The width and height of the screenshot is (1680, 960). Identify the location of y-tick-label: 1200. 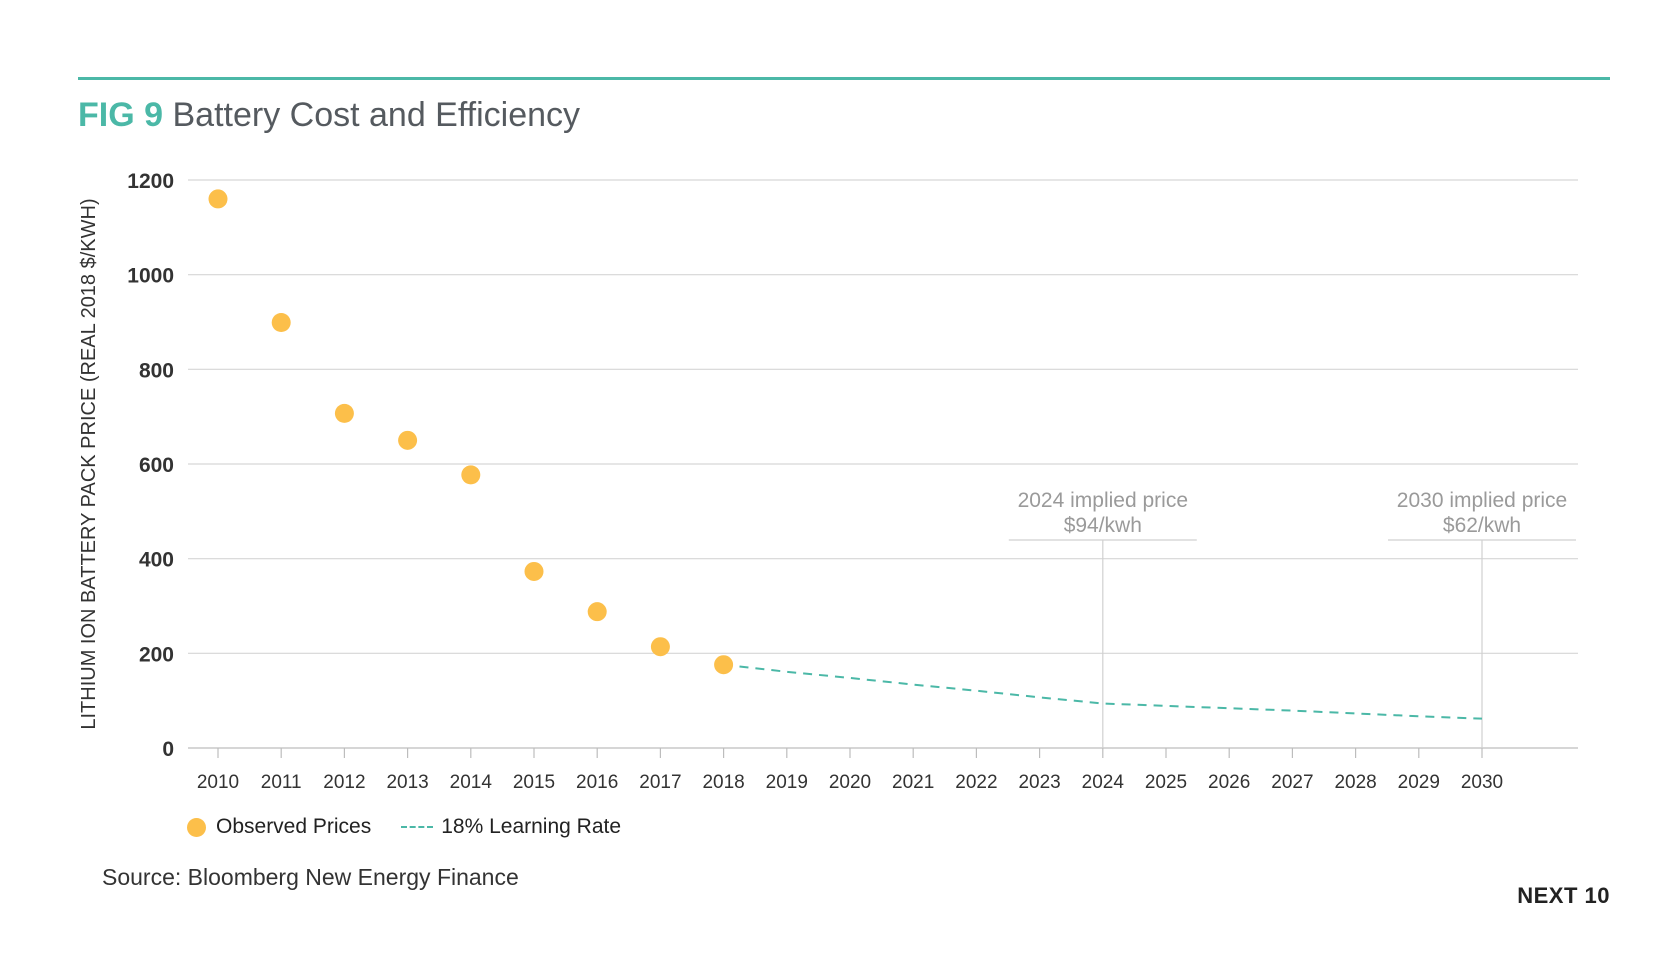
(150, 181).